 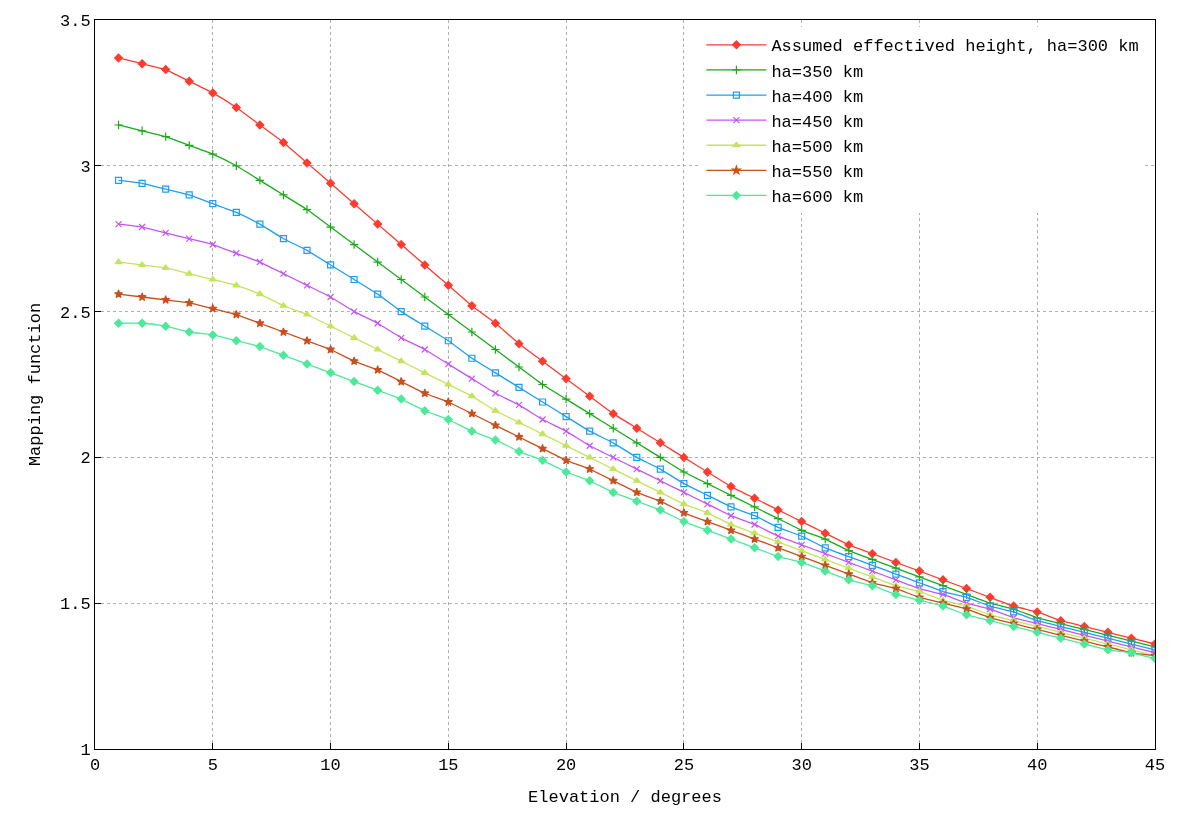 What do you see at coordinates (817, 97) in the screenshot?
I see `legend-label: ha=400 km` at bounding box center [817, 97].